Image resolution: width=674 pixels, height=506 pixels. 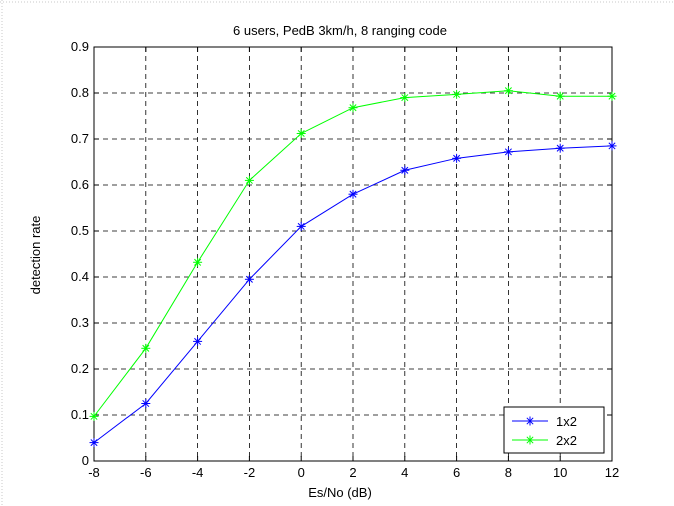 I want to click on chart-title: 6 users, PedB 3km/h, 8 ranging code, so click(x=340, y=30).